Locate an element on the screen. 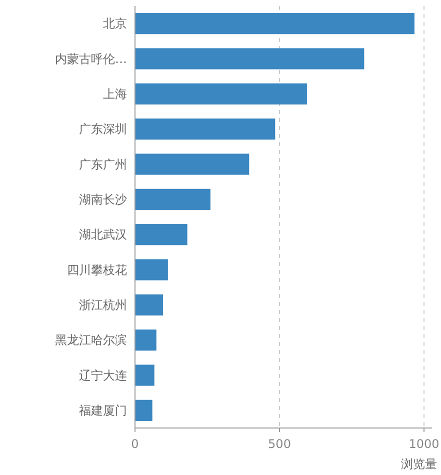  x-tick-label: 500 is located at coordinates (279, 444).